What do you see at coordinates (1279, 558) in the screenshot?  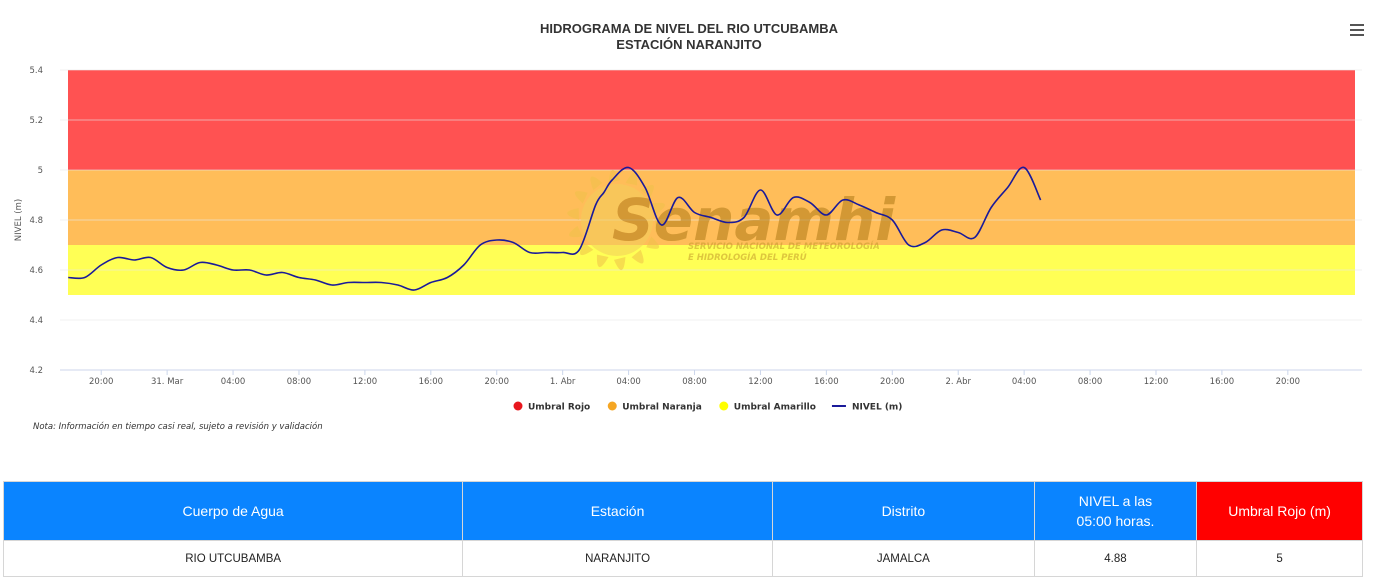 I see `cell-umbral-rojo: 5` at bounding box center [1279, 558].